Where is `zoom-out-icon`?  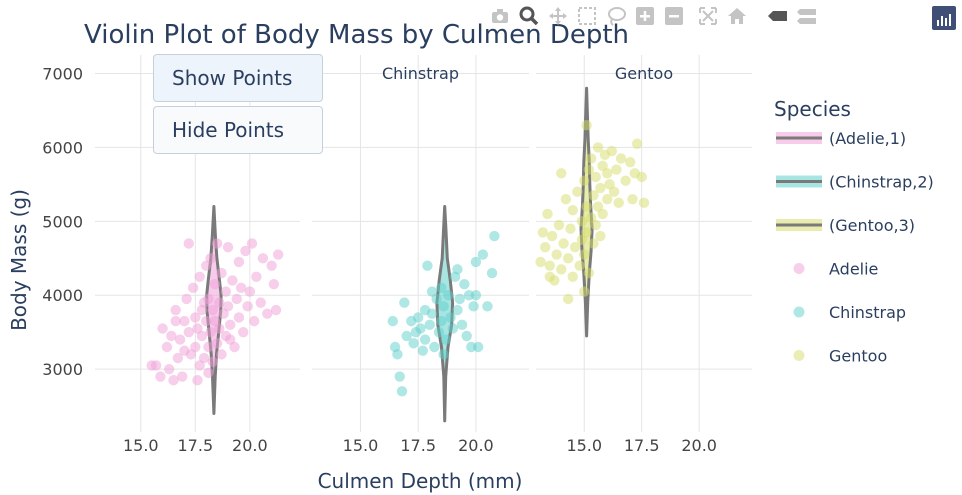
zoom-out-icon is located at coordinates (674, 16).